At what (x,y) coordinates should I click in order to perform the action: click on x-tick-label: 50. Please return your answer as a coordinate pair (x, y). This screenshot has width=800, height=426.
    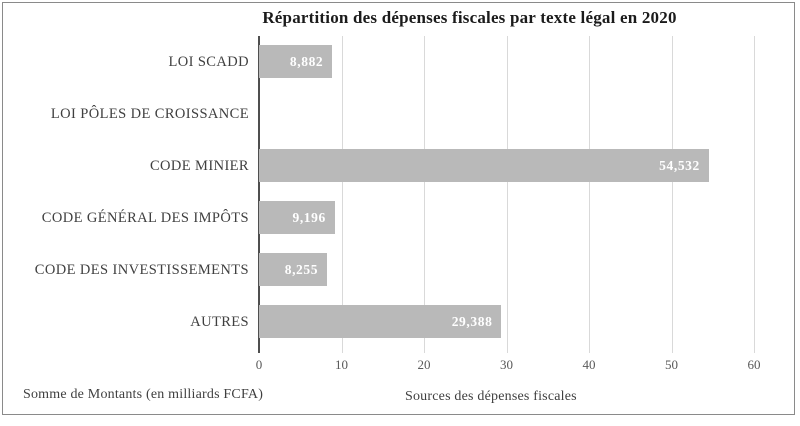
    Looking at the image, I should click on (671, 364).